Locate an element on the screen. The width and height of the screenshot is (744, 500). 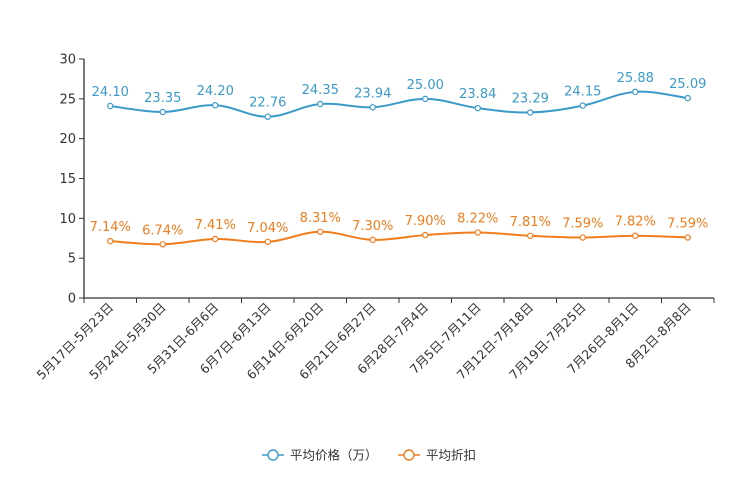
data-label: 23.84 is located at coordinates (477, 94).